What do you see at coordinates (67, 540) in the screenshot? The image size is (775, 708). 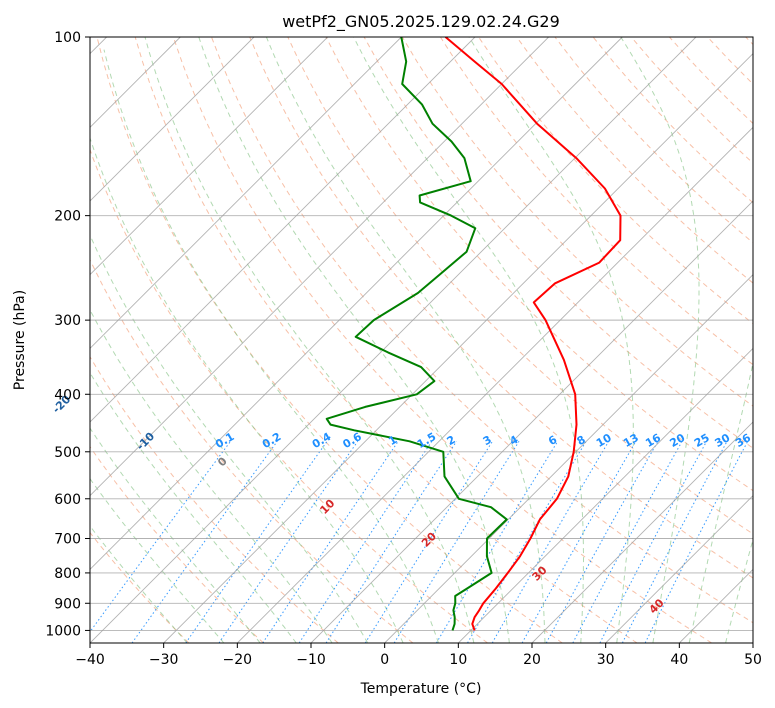 I see `y-tick-label: 700` at bounding box center [67, 540].